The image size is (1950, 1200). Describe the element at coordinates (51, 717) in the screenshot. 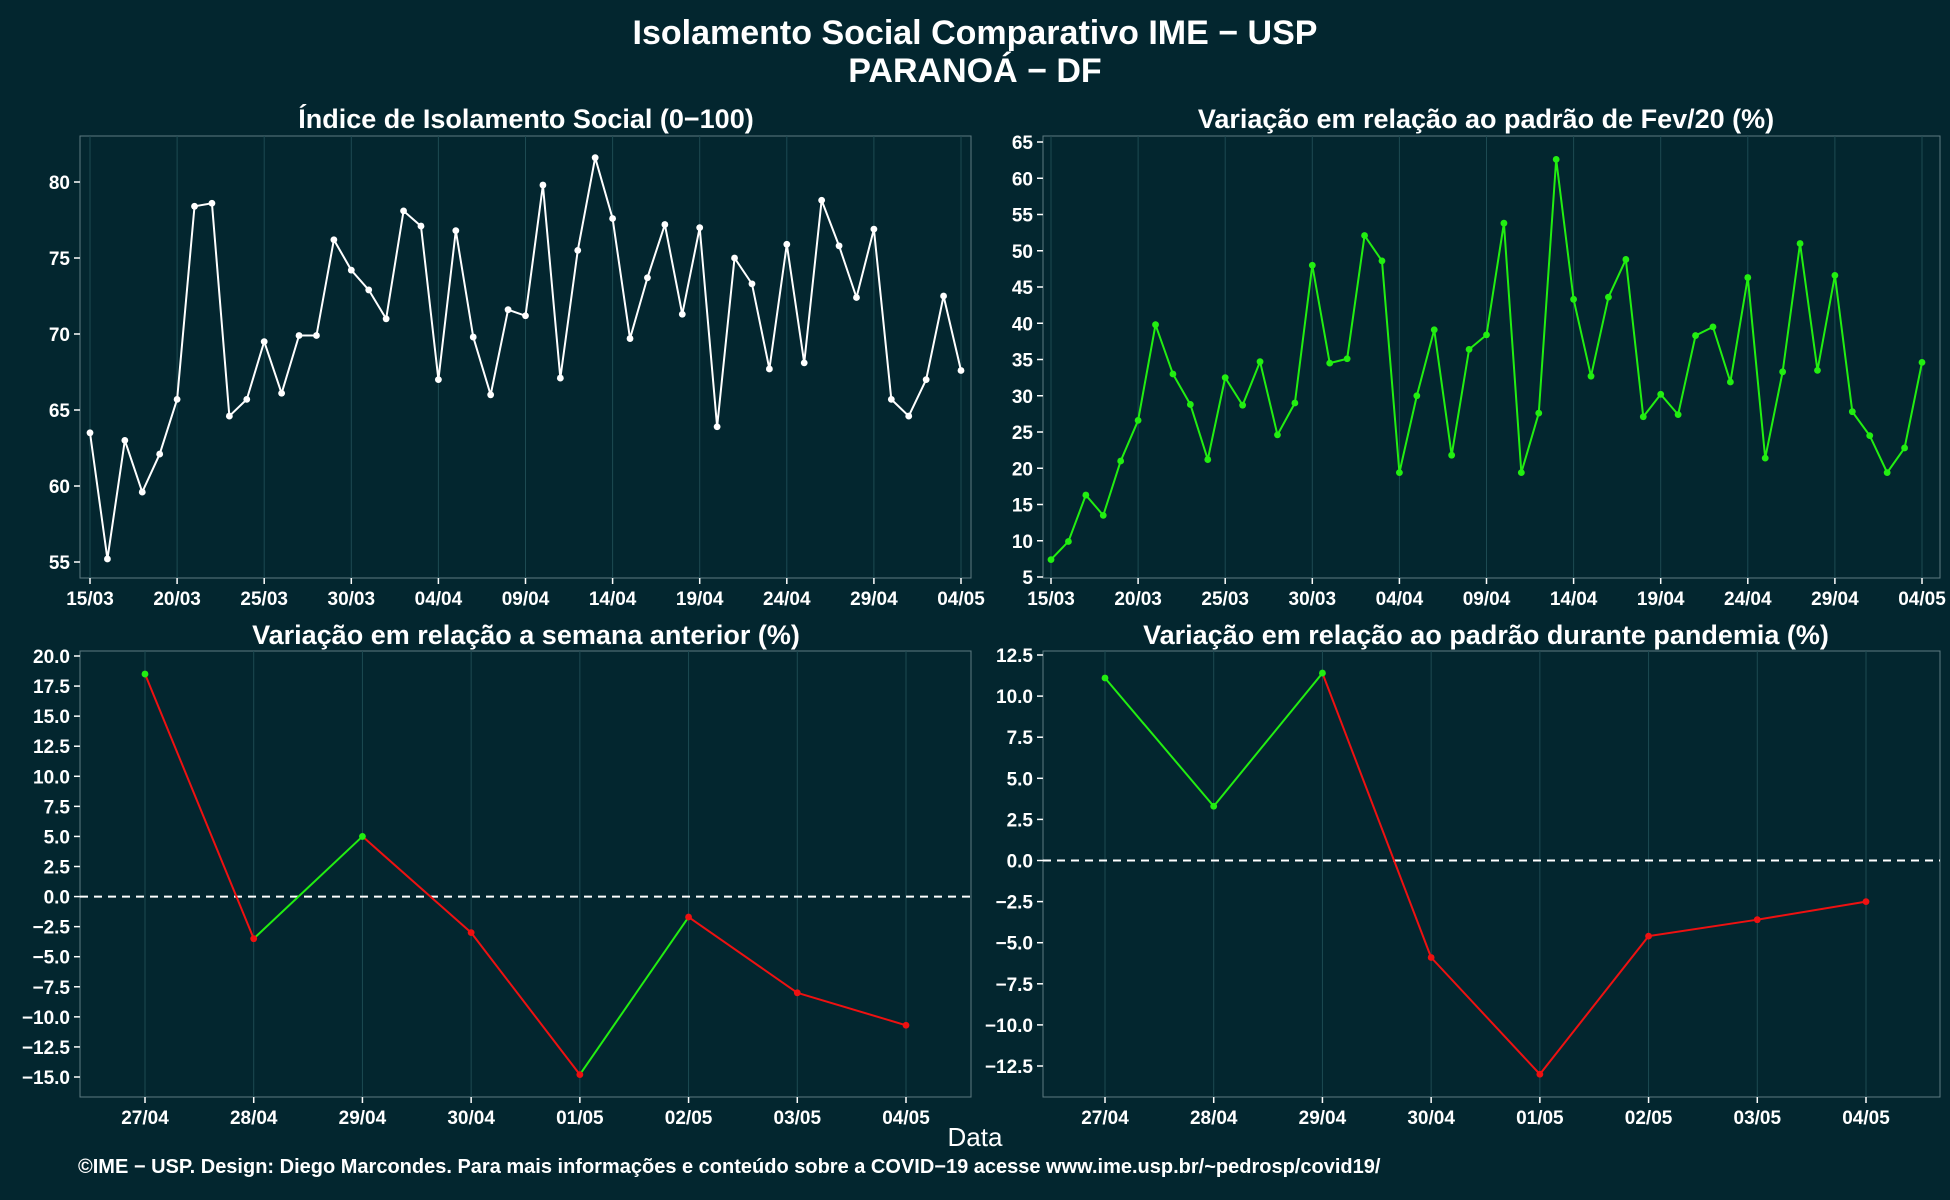

I see `y-tick-label: 15.0` at that location.